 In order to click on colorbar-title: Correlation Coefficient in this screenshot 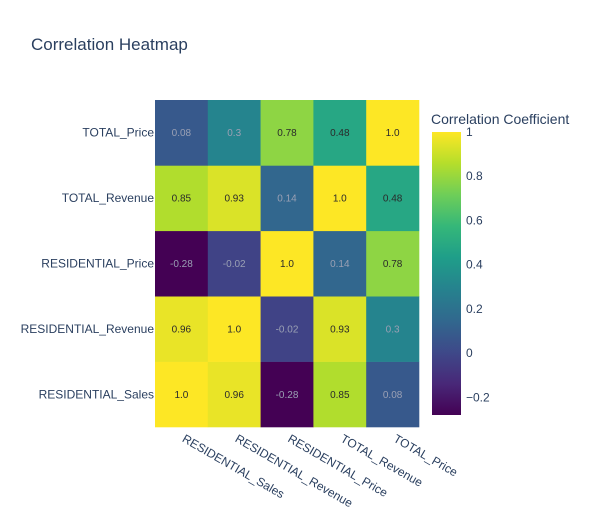, I will do `click(500, 119)`.